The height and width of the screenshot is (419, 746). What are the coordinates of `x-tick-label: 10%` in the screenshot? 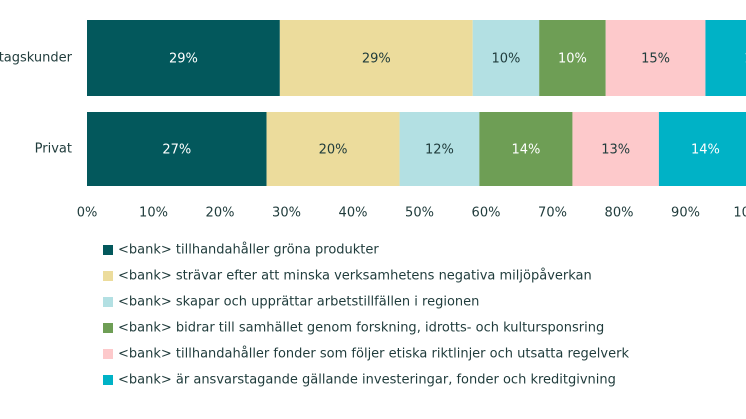 It's located at (153, 213).